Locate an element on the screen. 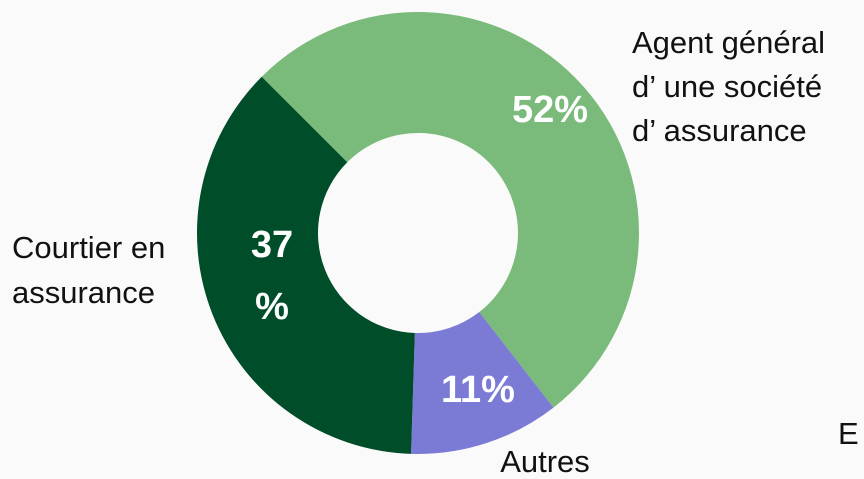 The width and height of the screenshot is (864, 479). category-label: d’ une société is located at coordinates (727, 86).